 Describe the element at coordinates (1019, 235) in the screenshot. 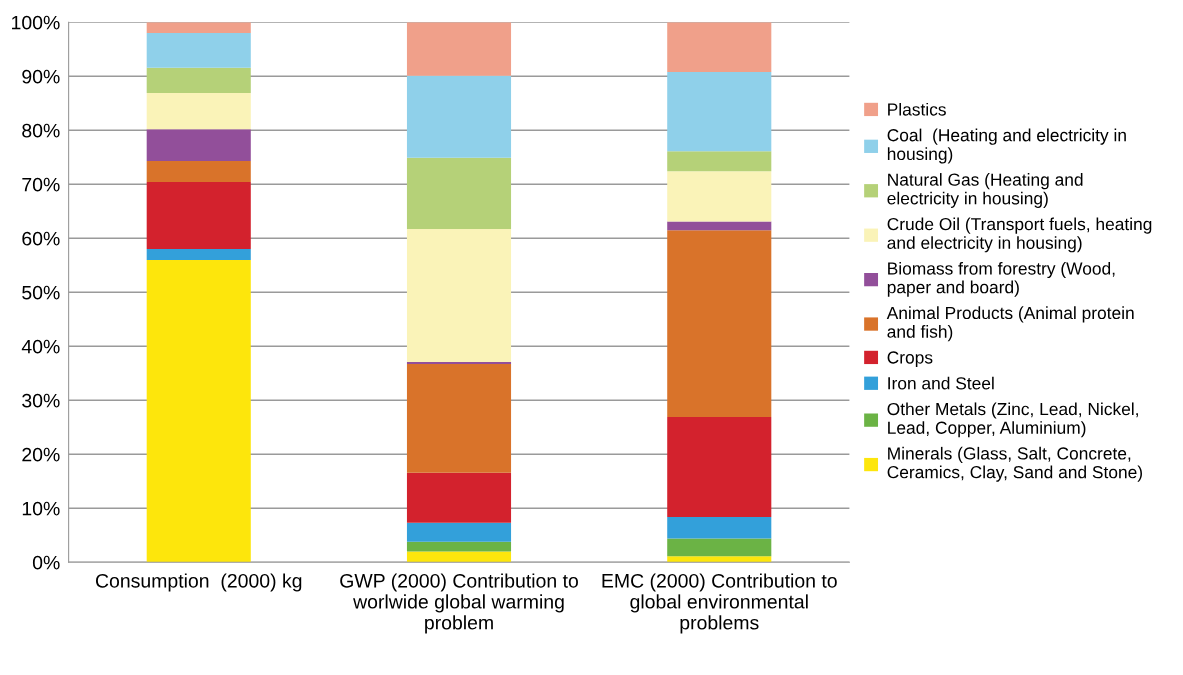

I see `legend-label: Crude Oil (Transport fuels, heating and electricity in housing)` at that location.